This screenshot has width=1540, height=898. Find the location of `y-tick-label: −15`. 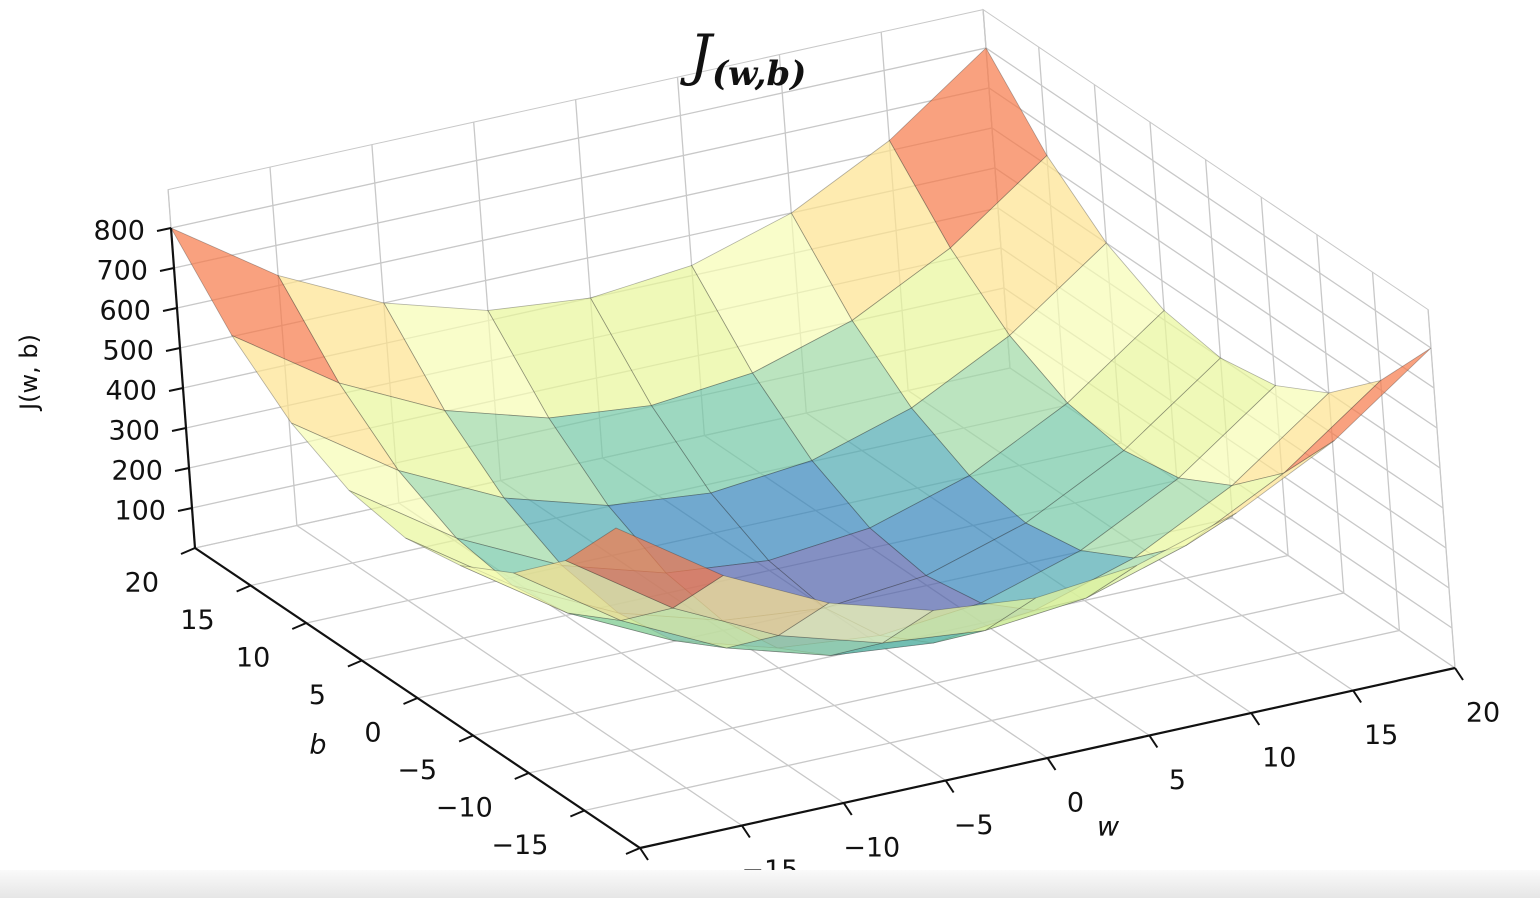

y-tick-label: −15 is located at coordinates (519, 845).